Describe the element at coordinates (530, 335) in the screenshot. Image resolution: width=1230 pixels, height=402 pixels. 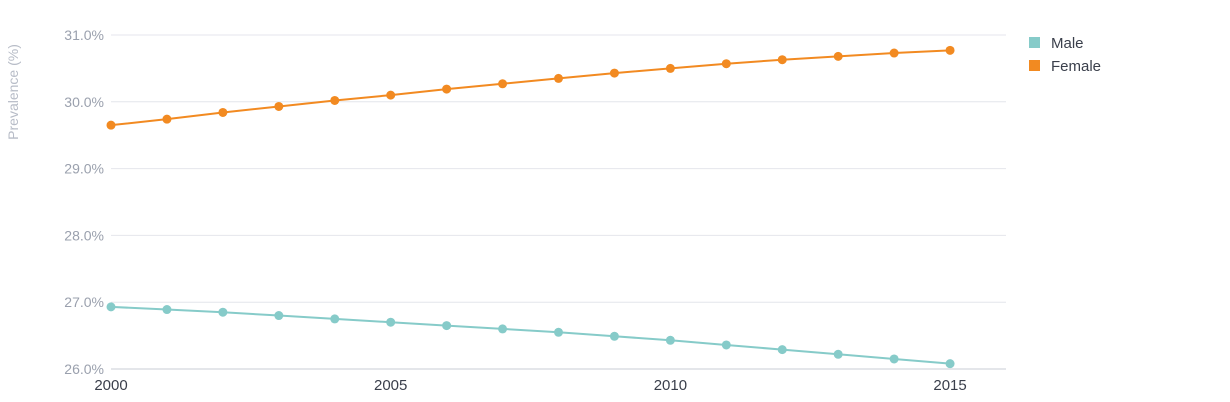
I see `male-series-line` at that location.